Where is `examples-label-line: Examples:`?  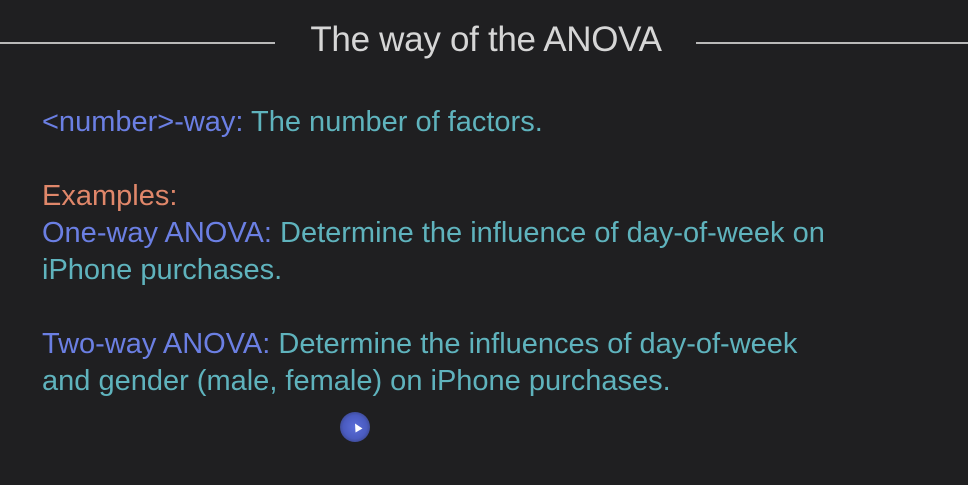 examples-label-line: Examples: is located at coordinates (492, 196).